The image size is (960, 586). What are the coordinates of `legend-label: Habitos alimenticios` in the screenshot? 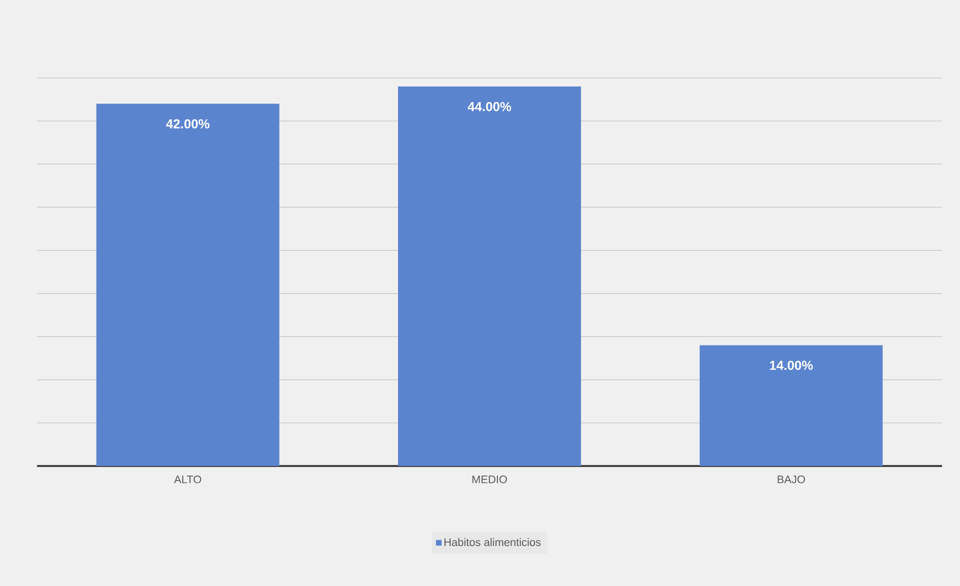 It's located at (492, 542).